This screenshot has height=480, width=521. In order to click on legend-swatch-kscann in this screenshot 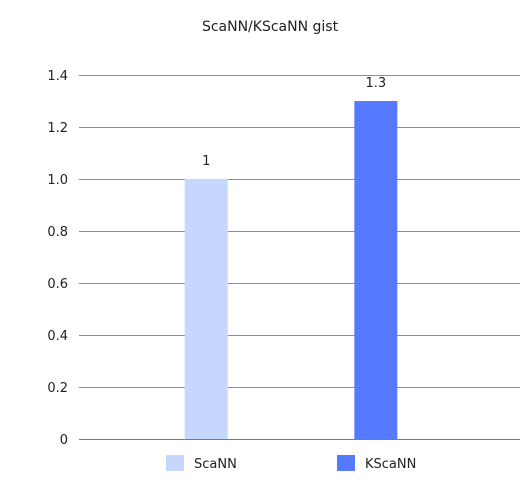, I will do `click(346, 463)`.